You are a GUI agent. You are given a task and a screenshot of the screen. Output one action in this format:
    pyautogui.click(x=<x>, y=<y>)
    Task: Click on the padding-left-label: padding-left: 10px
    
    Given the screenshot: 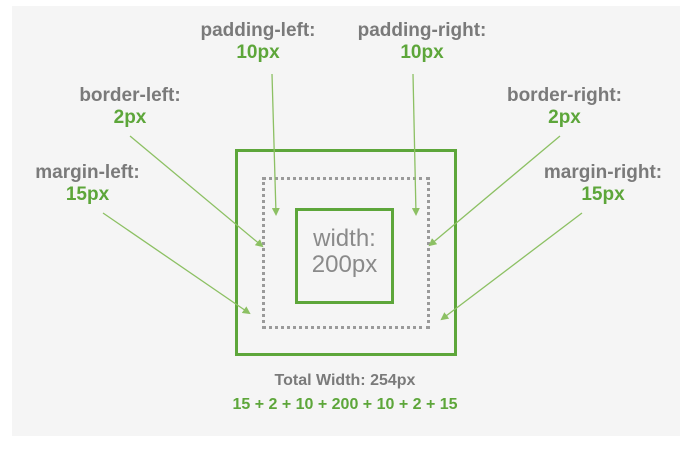 What is the action you would take?
    pyautogui.click(x=258, y=42)
    